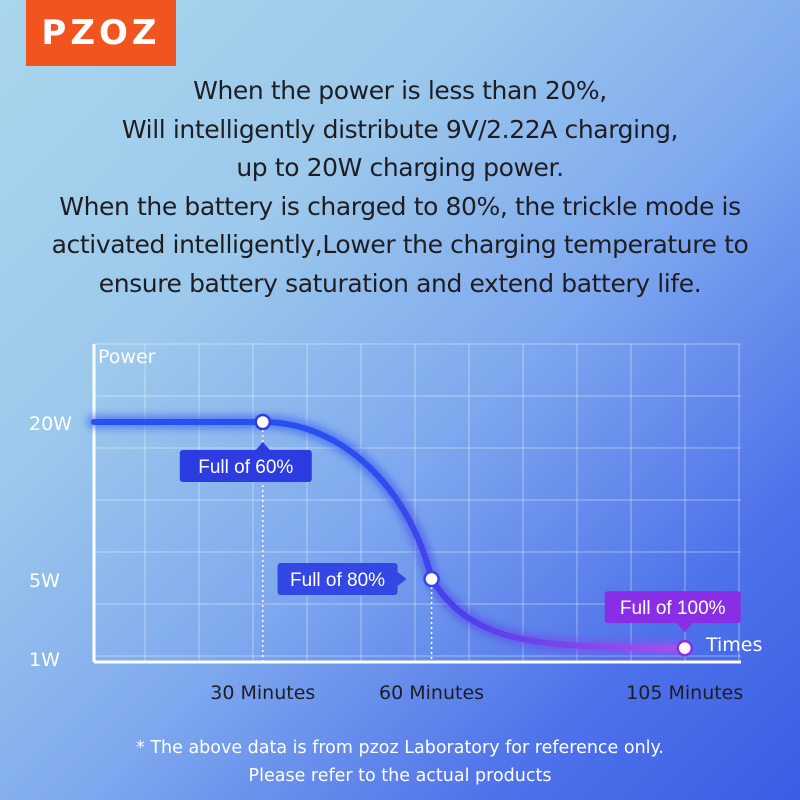 Image resolution: width=800 pixels, height=800 pixels. I want to click on x-tick-label: 30 Minutes, so click(262, 693).